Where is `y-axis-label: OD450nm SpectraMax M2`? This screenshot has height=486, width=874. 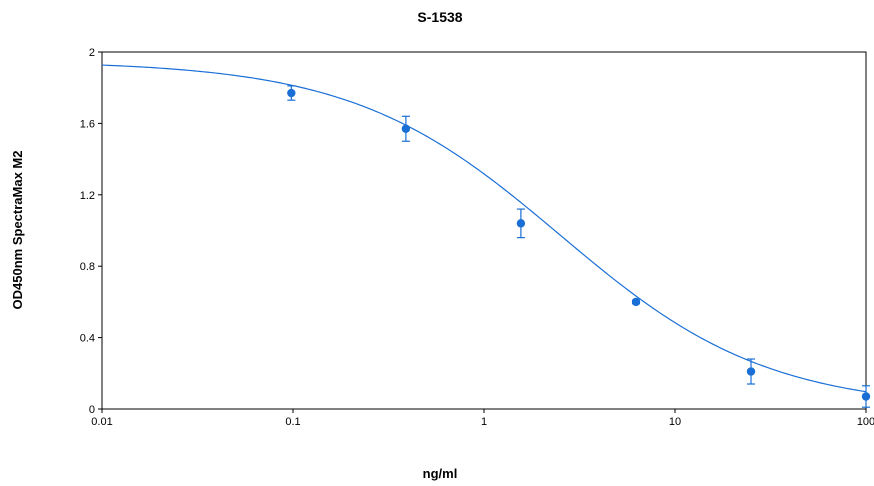 y-axis-label: OD450nm SpectraMax M2 is located at coordinates (17, 230).